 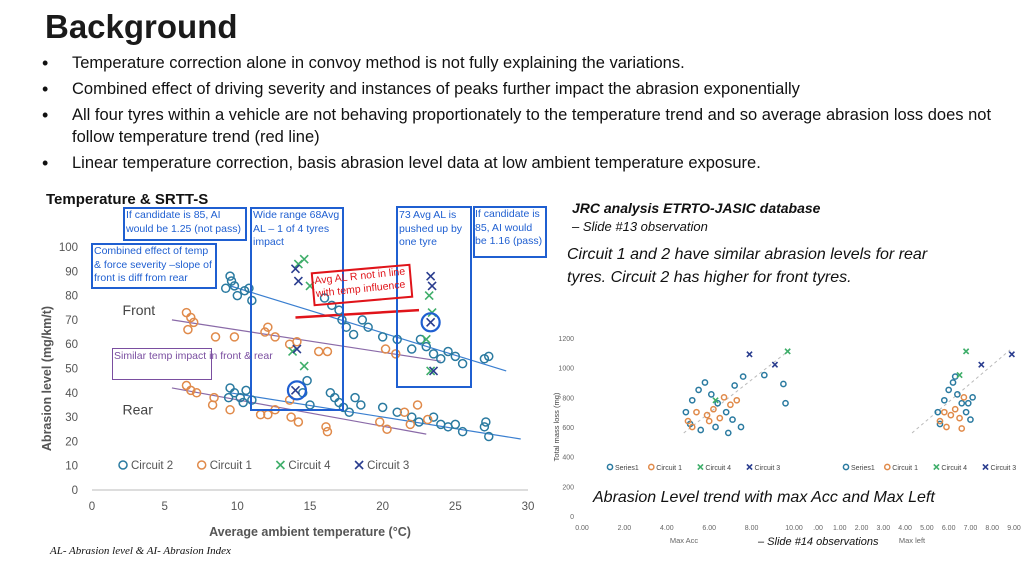 What do you see at coordinates (566, 369) in the screenshot?
I see `y-tick-label: 1000` at bounding box center [566, 369].